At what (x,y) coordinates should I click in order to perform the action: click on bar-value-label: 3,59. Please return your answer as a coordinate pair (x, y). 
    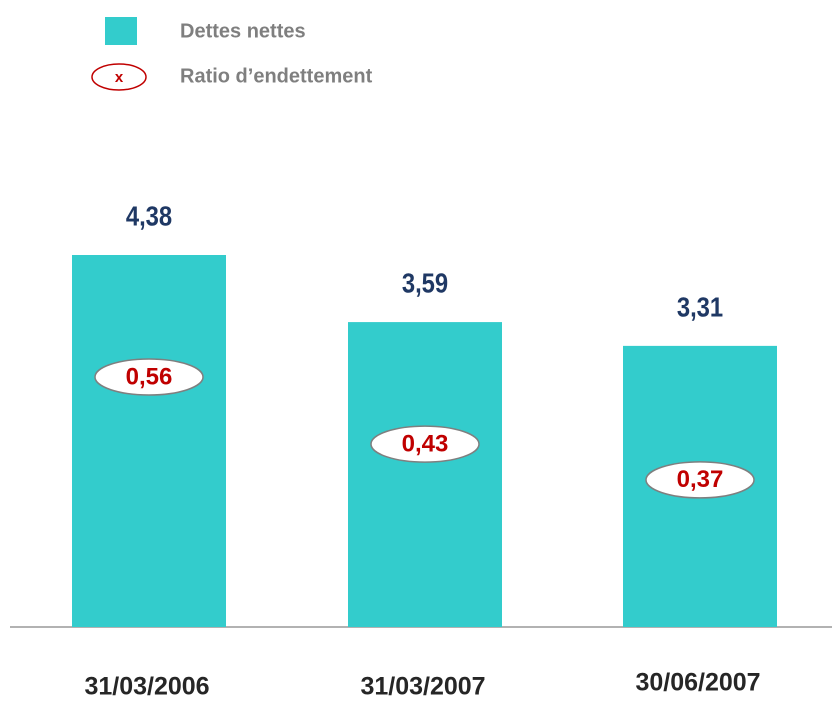
    Looking at the image, I should click on (425, 283).